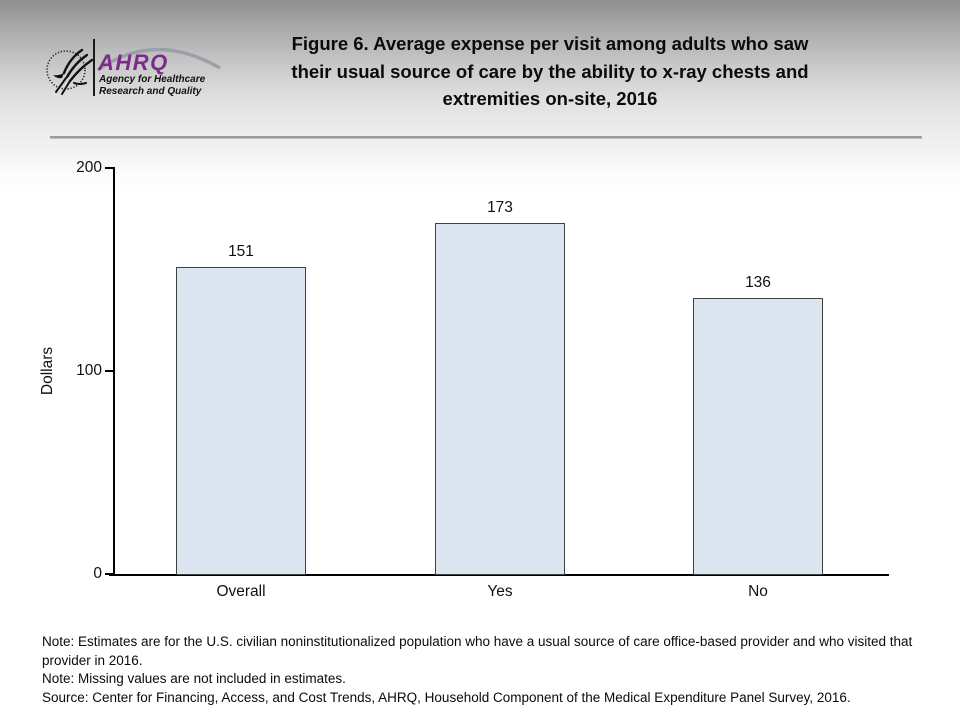 The width and height of the screenshot is (960, 720). I want to click on hhs-logo, so click(68, 71).